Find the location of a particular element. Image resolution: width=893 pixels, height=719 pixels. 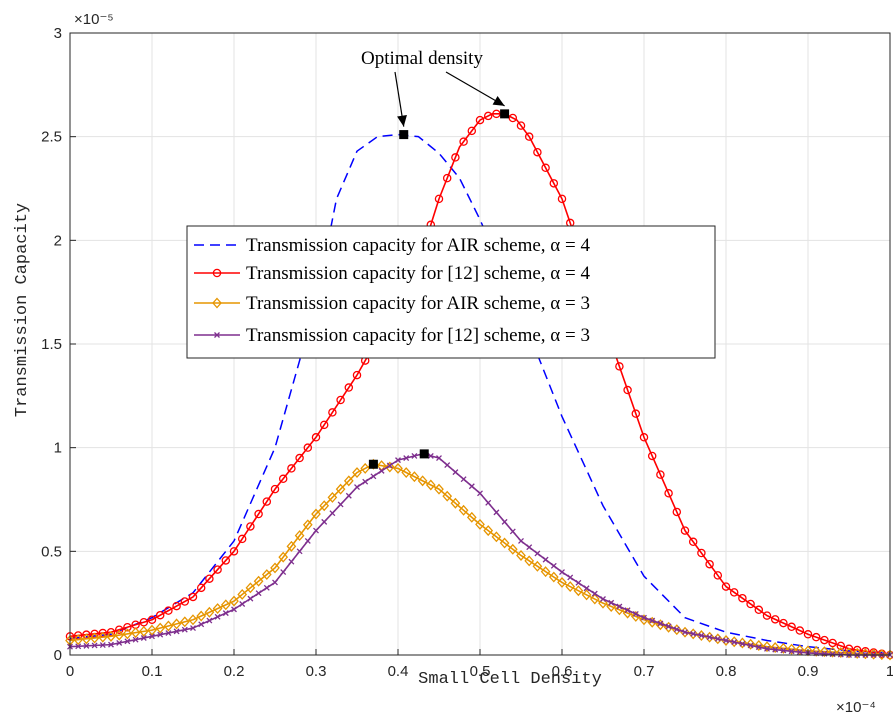

x-axis-label: Small Cell Density is located at coordinates (510, 679).